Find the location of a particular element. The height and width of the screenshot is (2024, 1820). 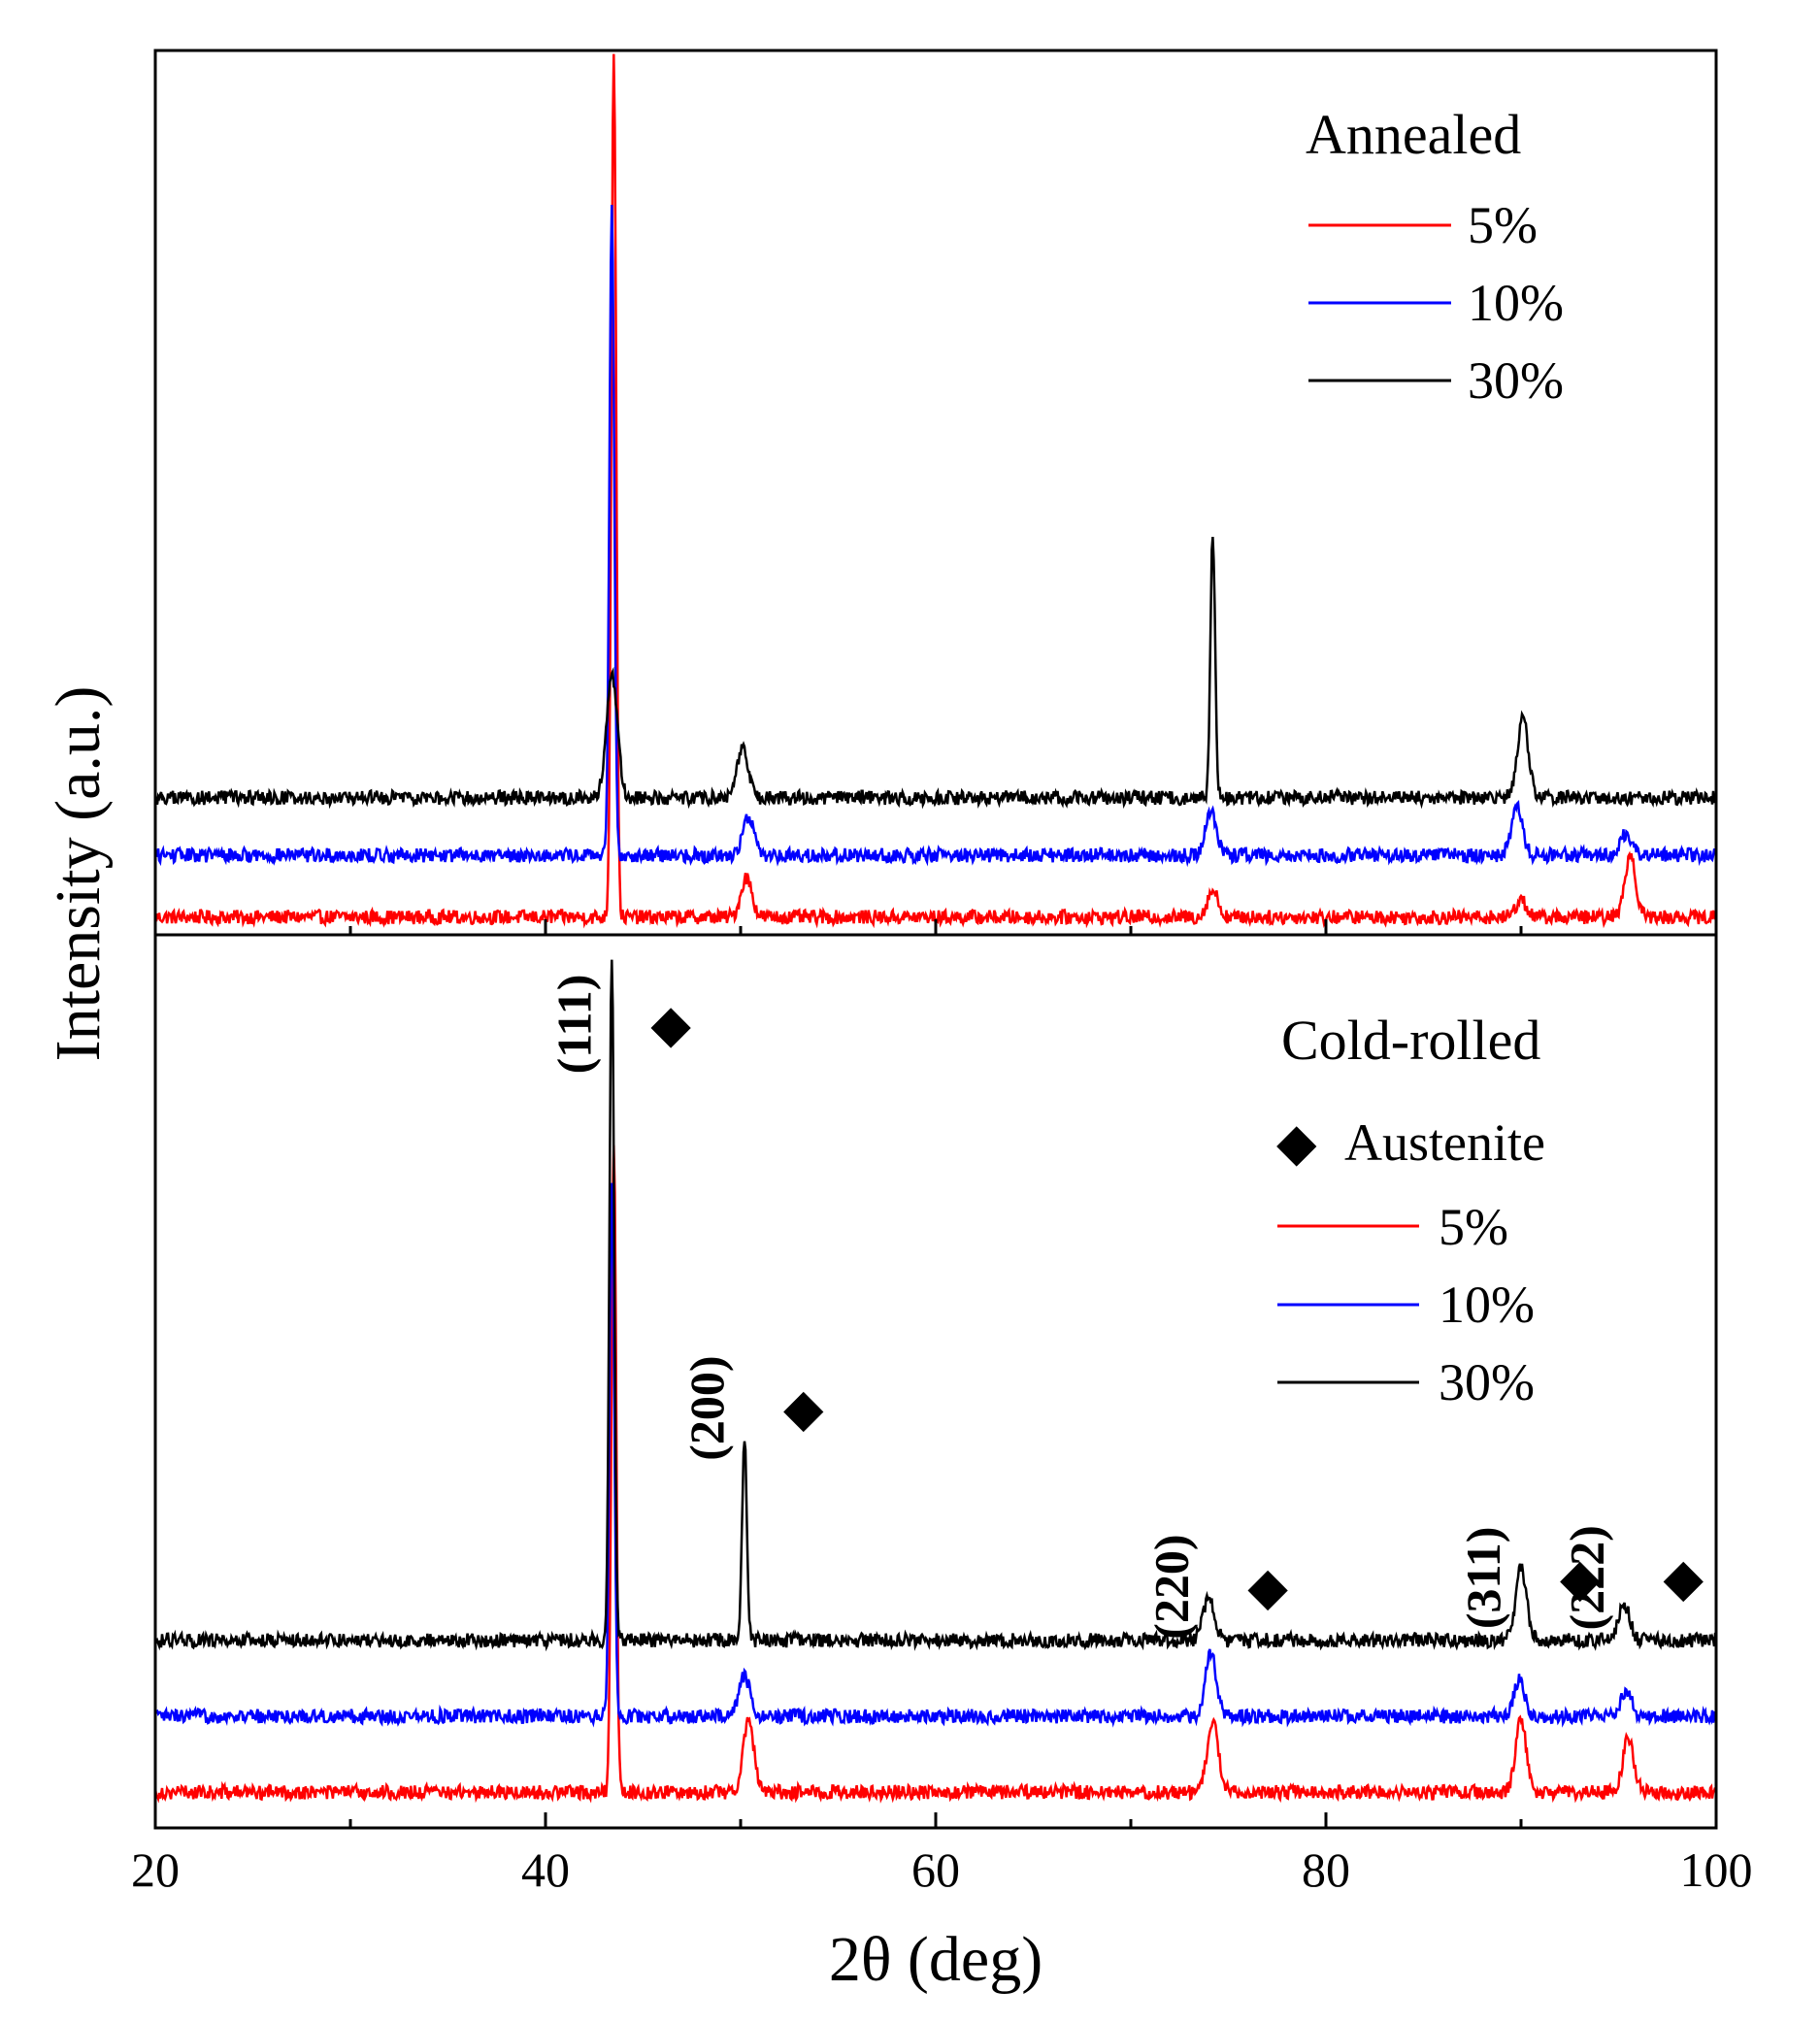

peak-label-200: (200) is located at coordinates (706, 1407).